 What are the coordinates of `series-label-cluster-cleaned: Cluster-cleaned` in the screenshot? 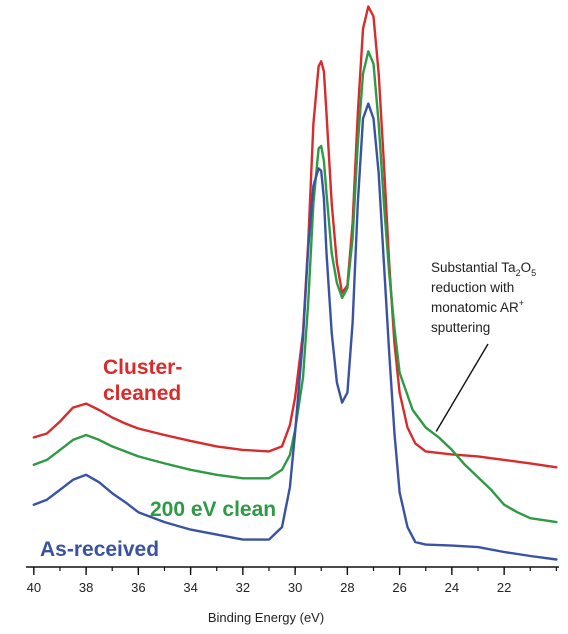 It's located at (142, 380).